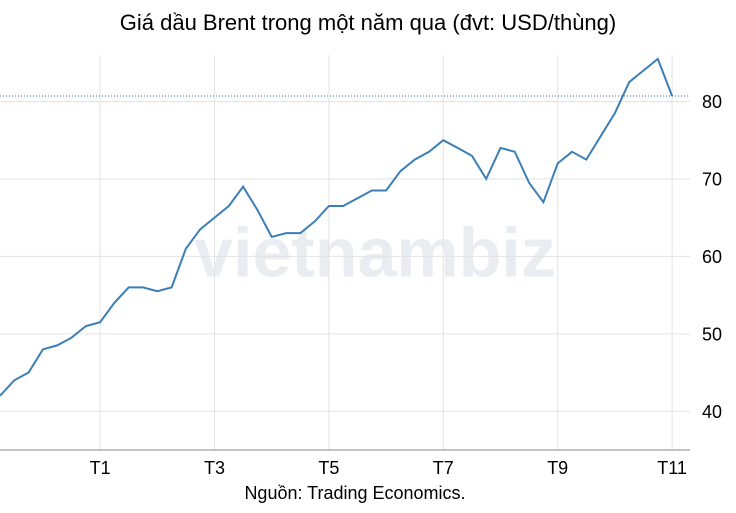  Describe the element at coordinates (100, 468) in the screenshot. I see `x-tick-label: T1` at that location.